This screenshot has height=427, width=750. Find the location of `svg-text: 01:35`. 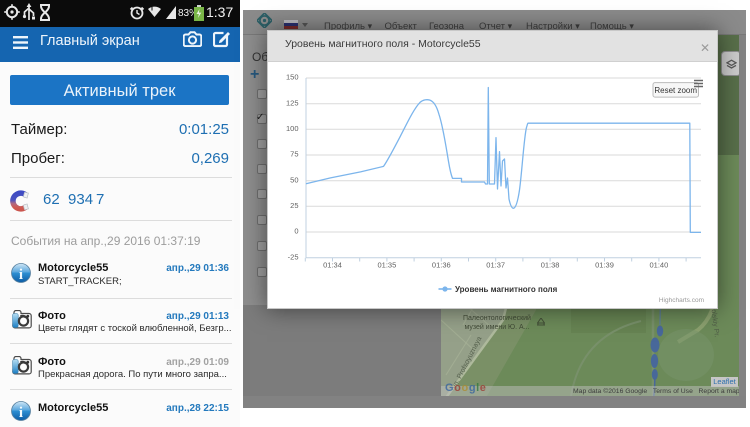

svg-text: 01:35 is located at coordinates (387, 265).